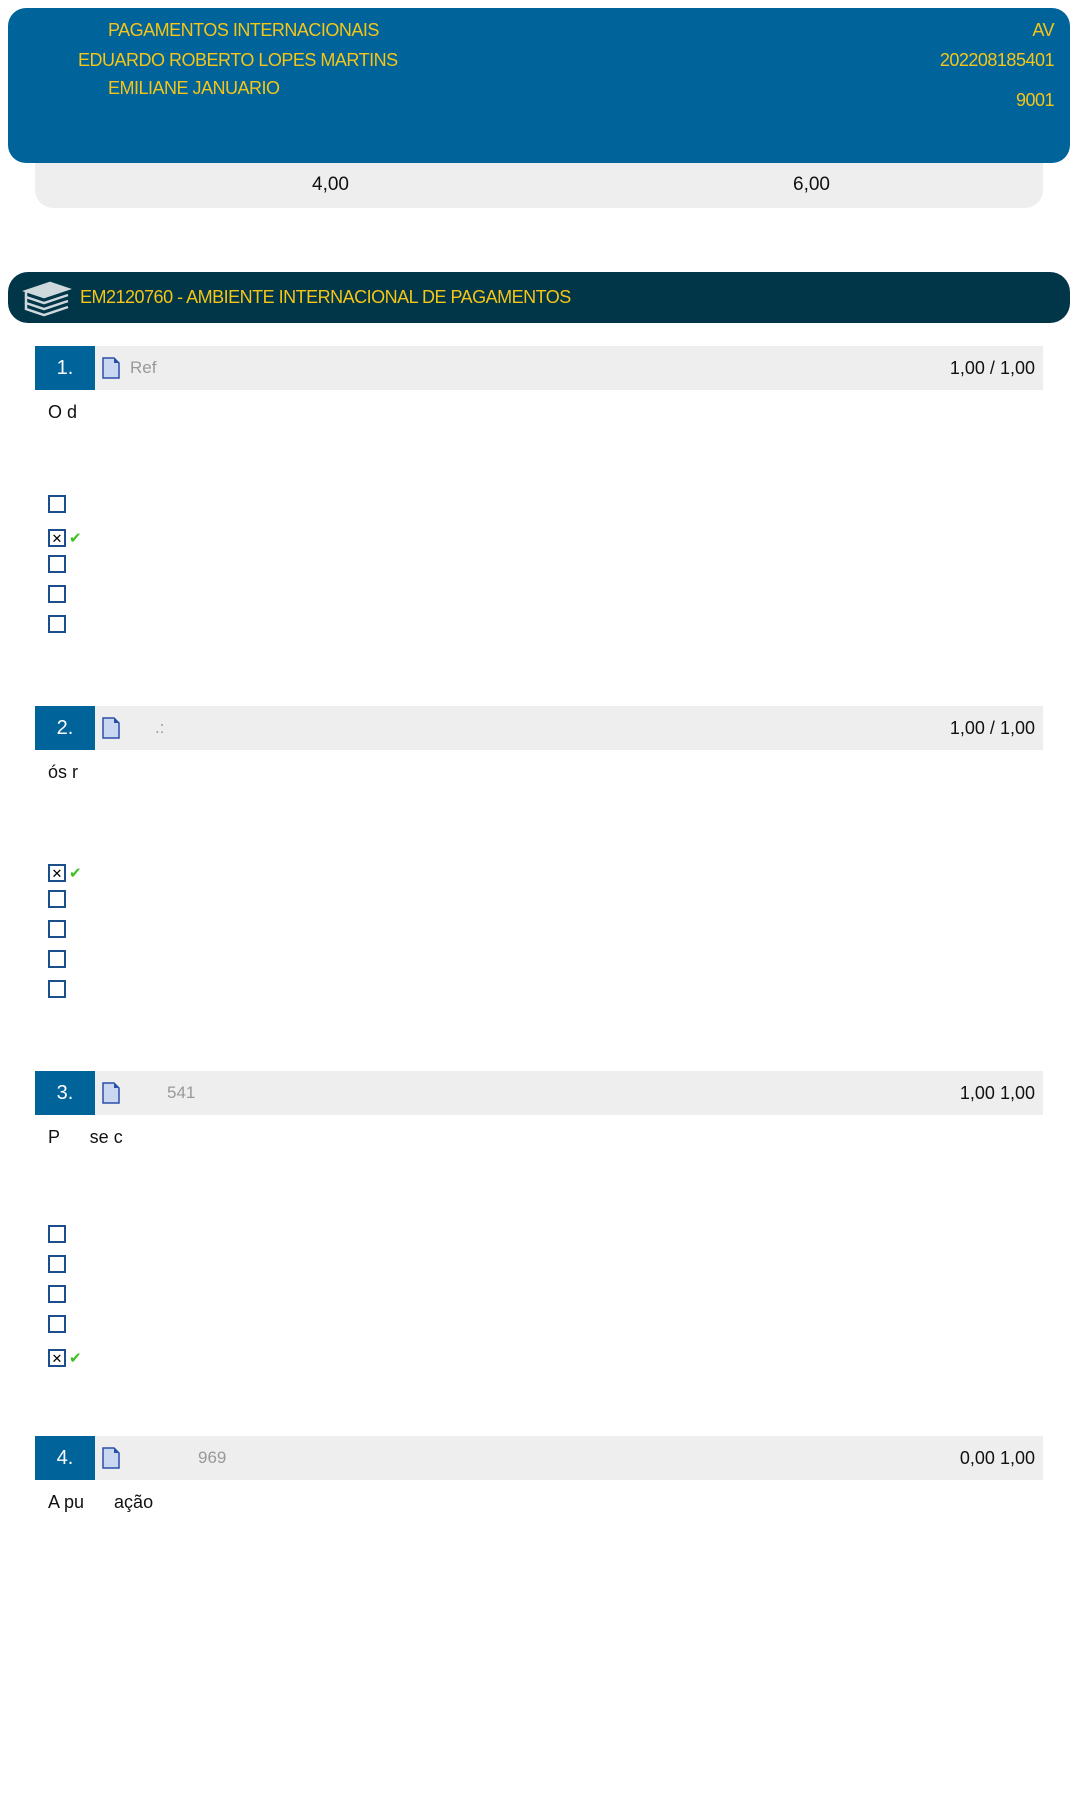 This screenshot has height=1796, width=1080. I want to click on question-header: 4. 969 0,00 1,00, so click(539, 1458).